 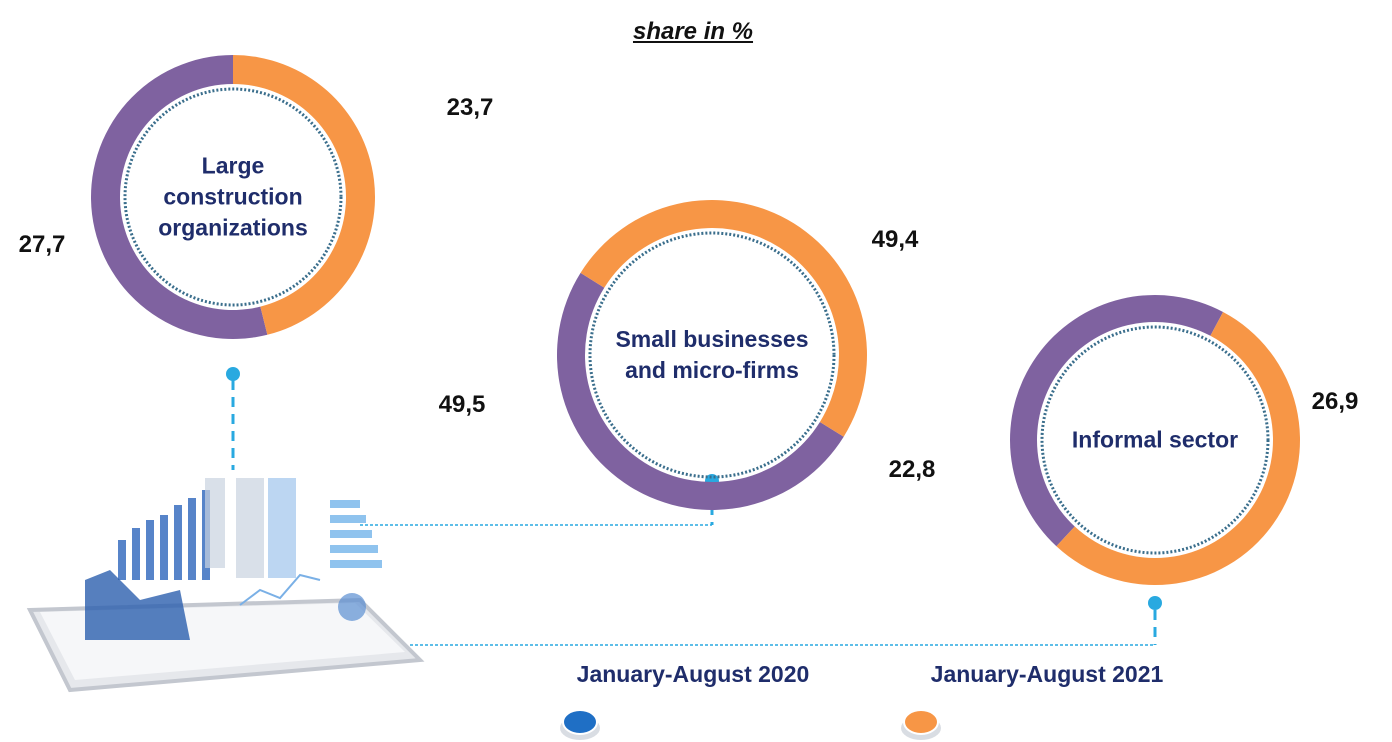 What do you see at coordinates (225, 585) in the screenshot?
I see `tablet-illustration` at bounding box center [225, 585].